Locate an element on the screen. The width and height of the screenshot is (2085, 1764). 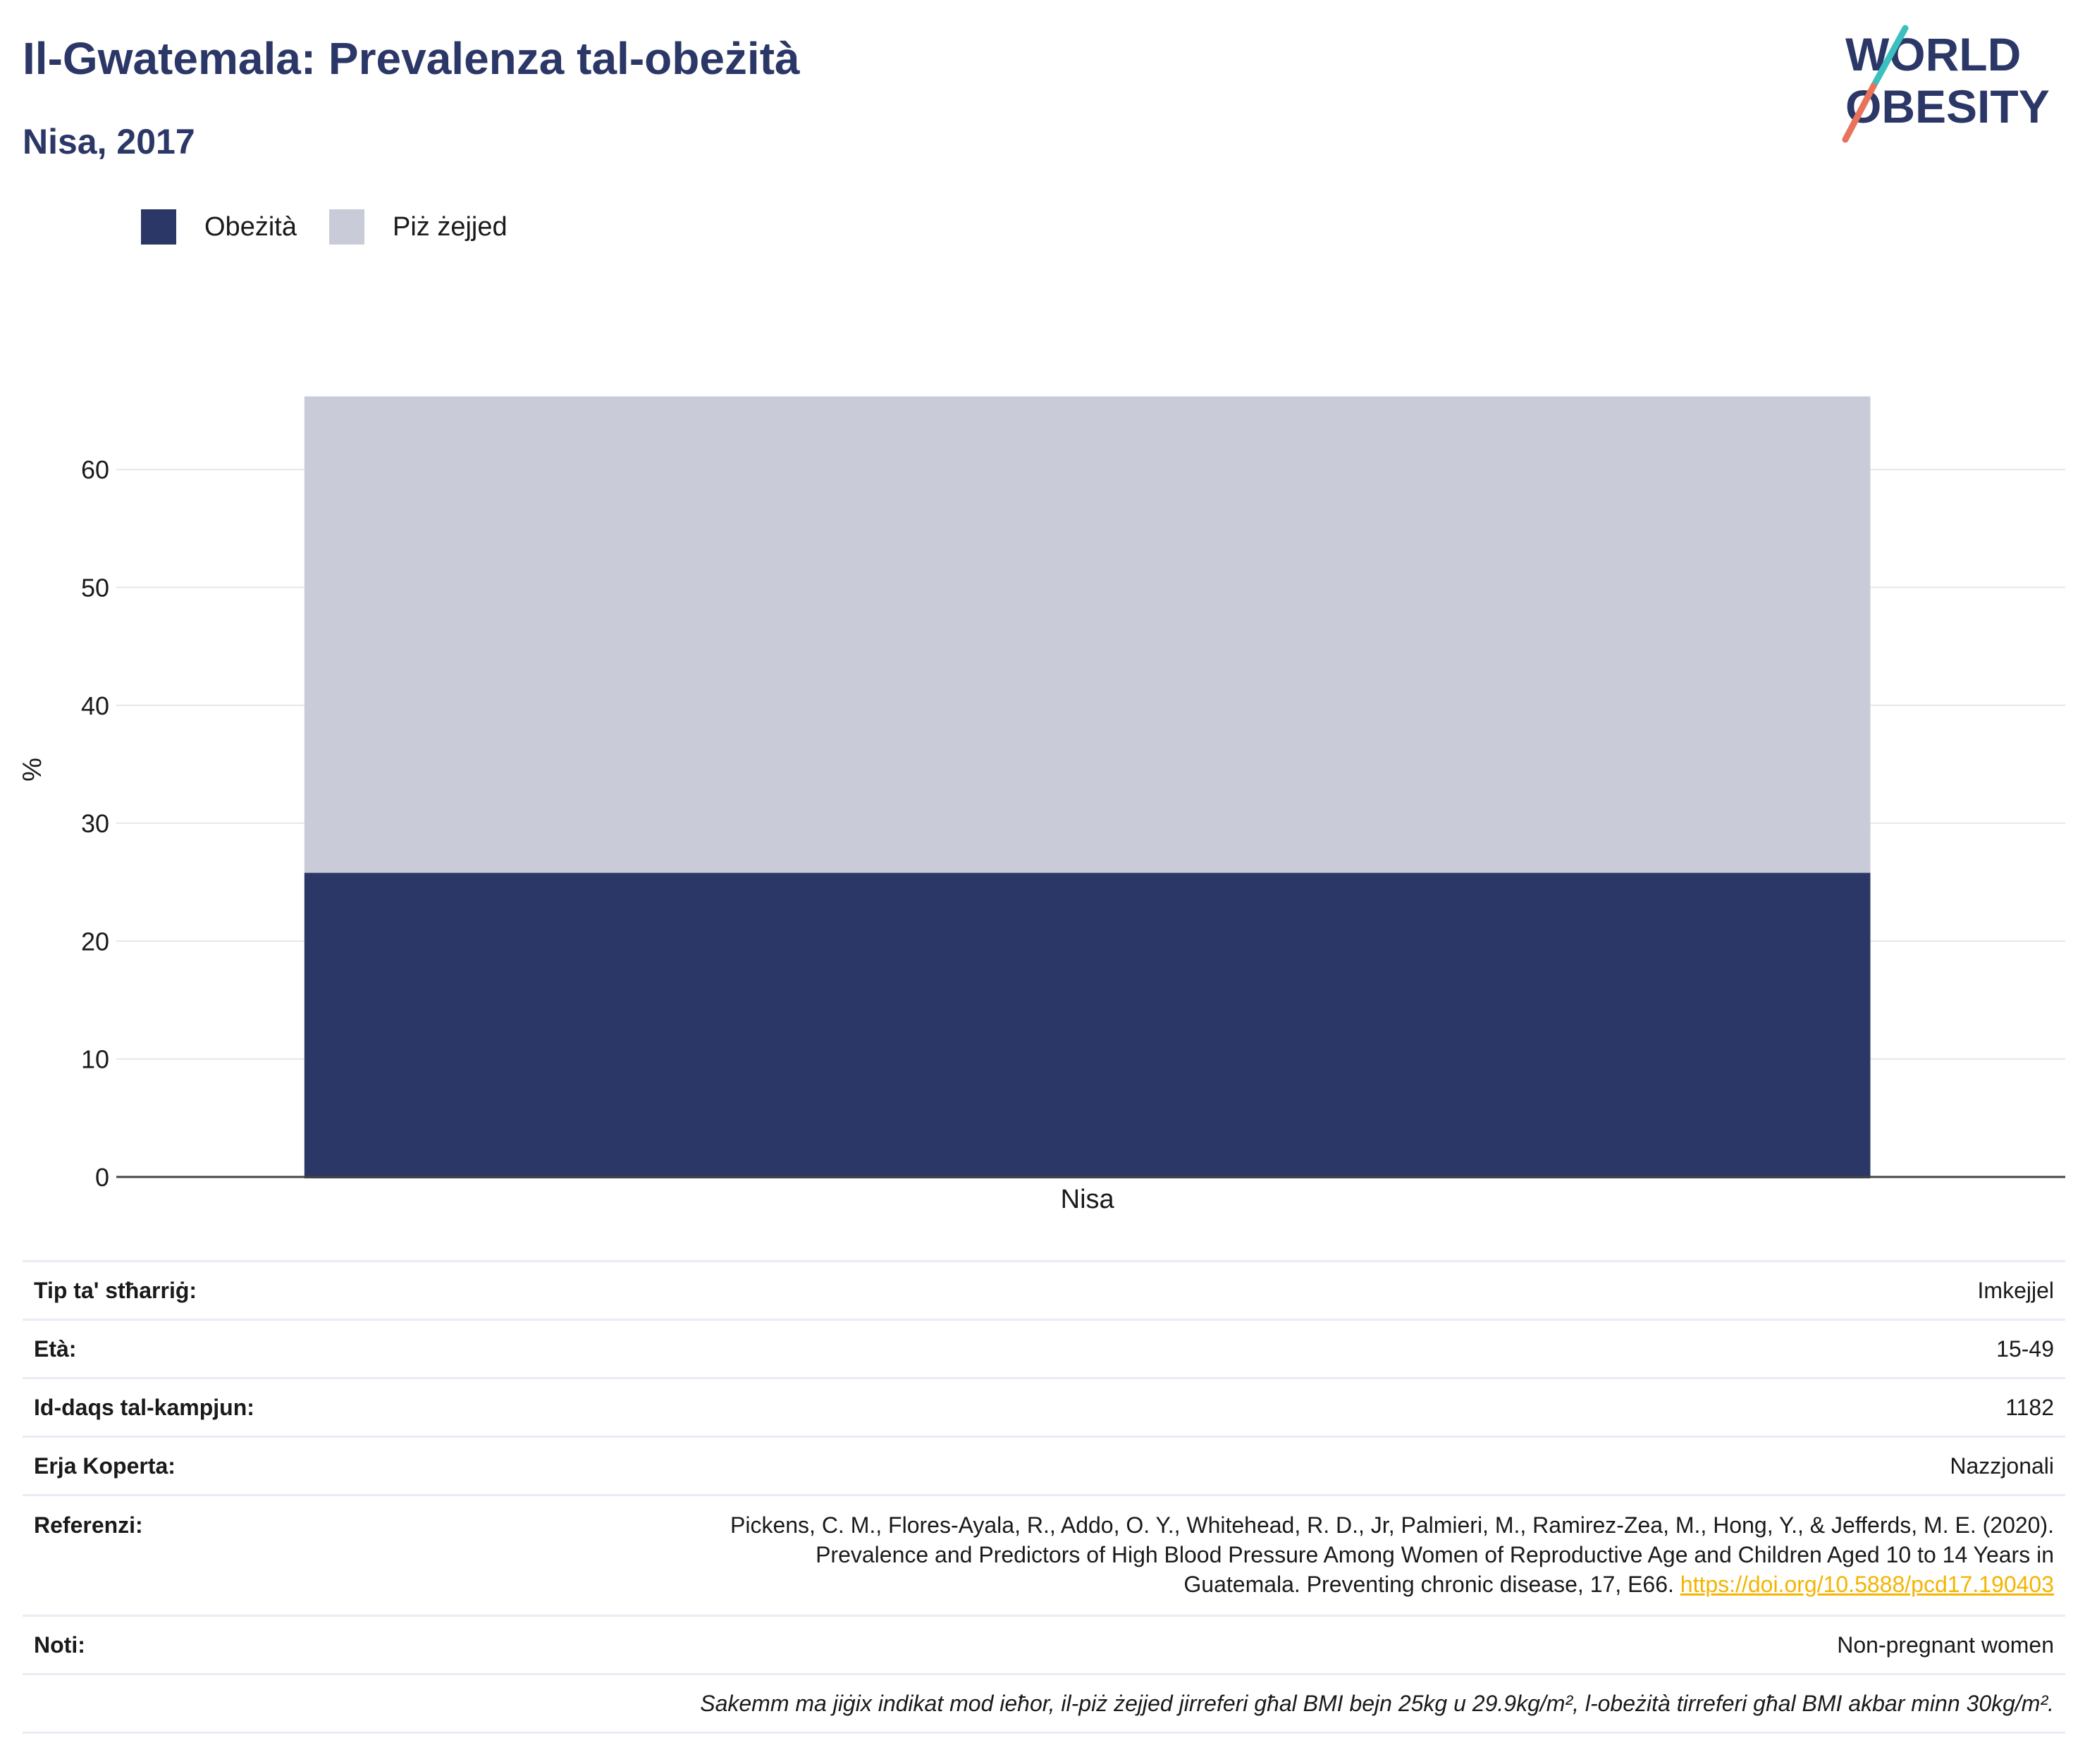
survey-type-label: Tip ta' stħarriġ: is located at coordinates (281, 1290).